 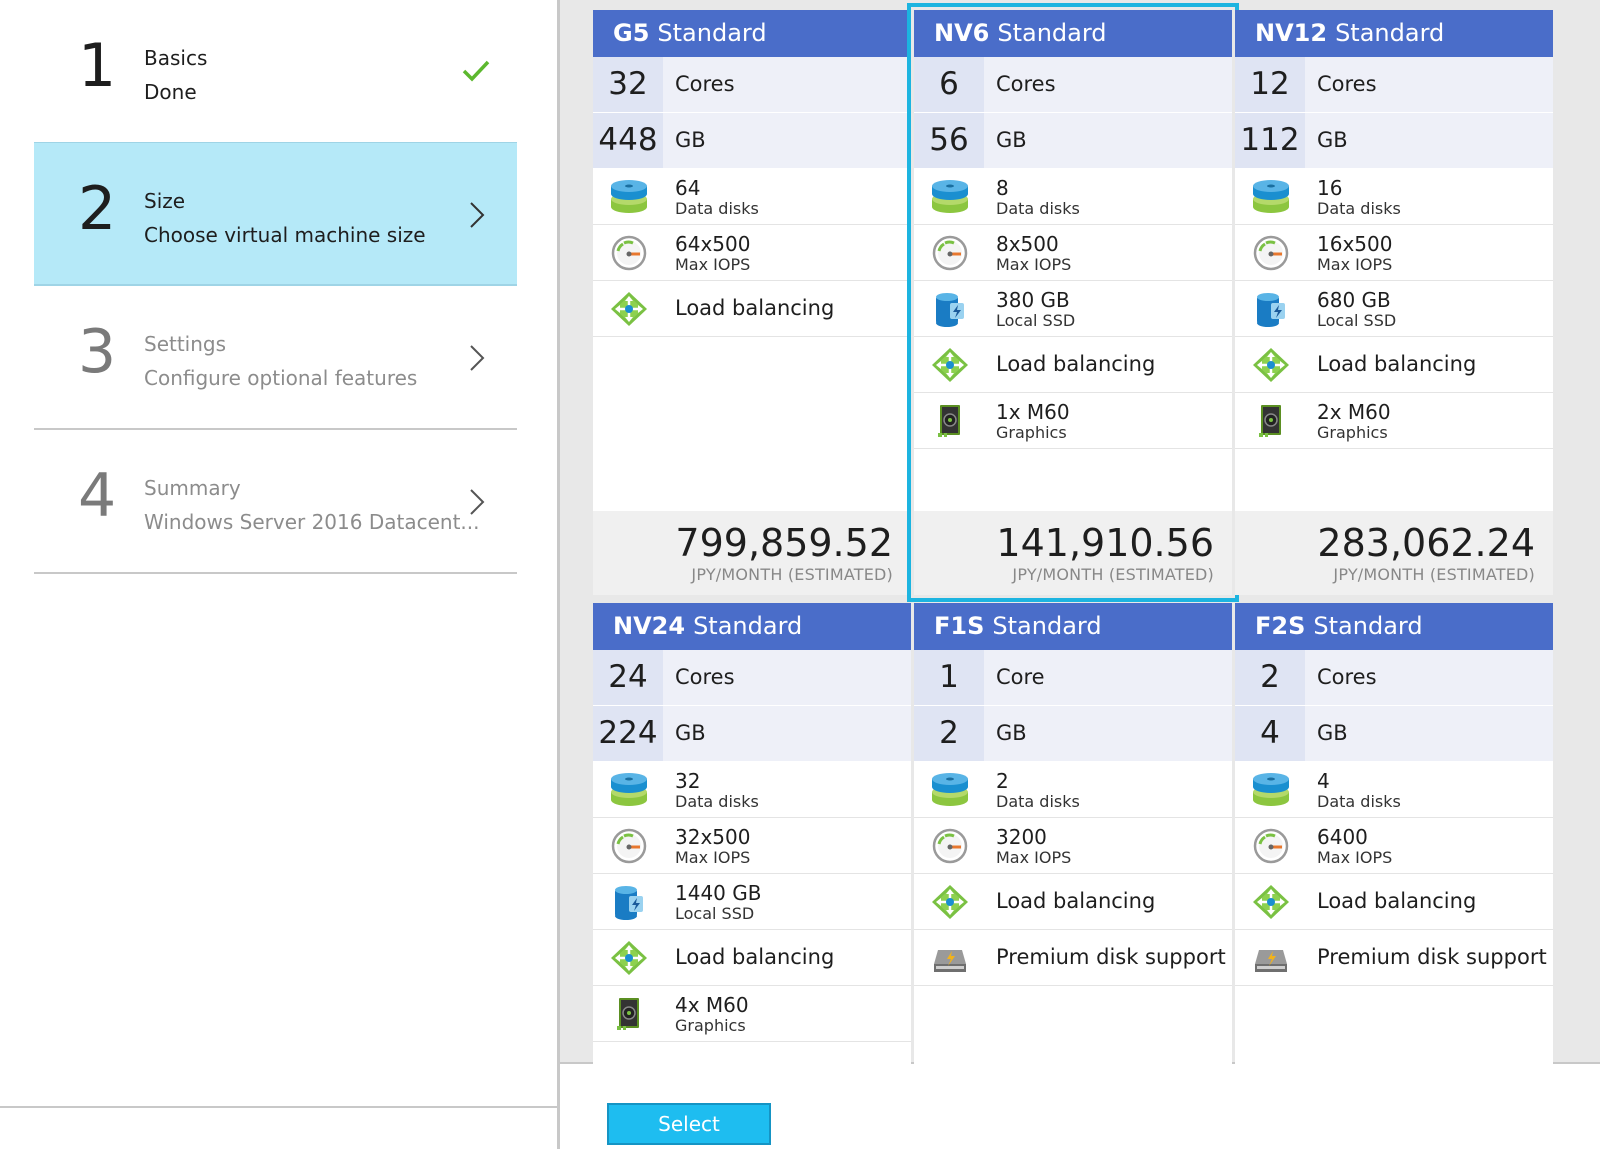 I want to click on price-box: 283,062.24 JPY/MONTH (ESTIMATED), so click(x=1394, y=553).